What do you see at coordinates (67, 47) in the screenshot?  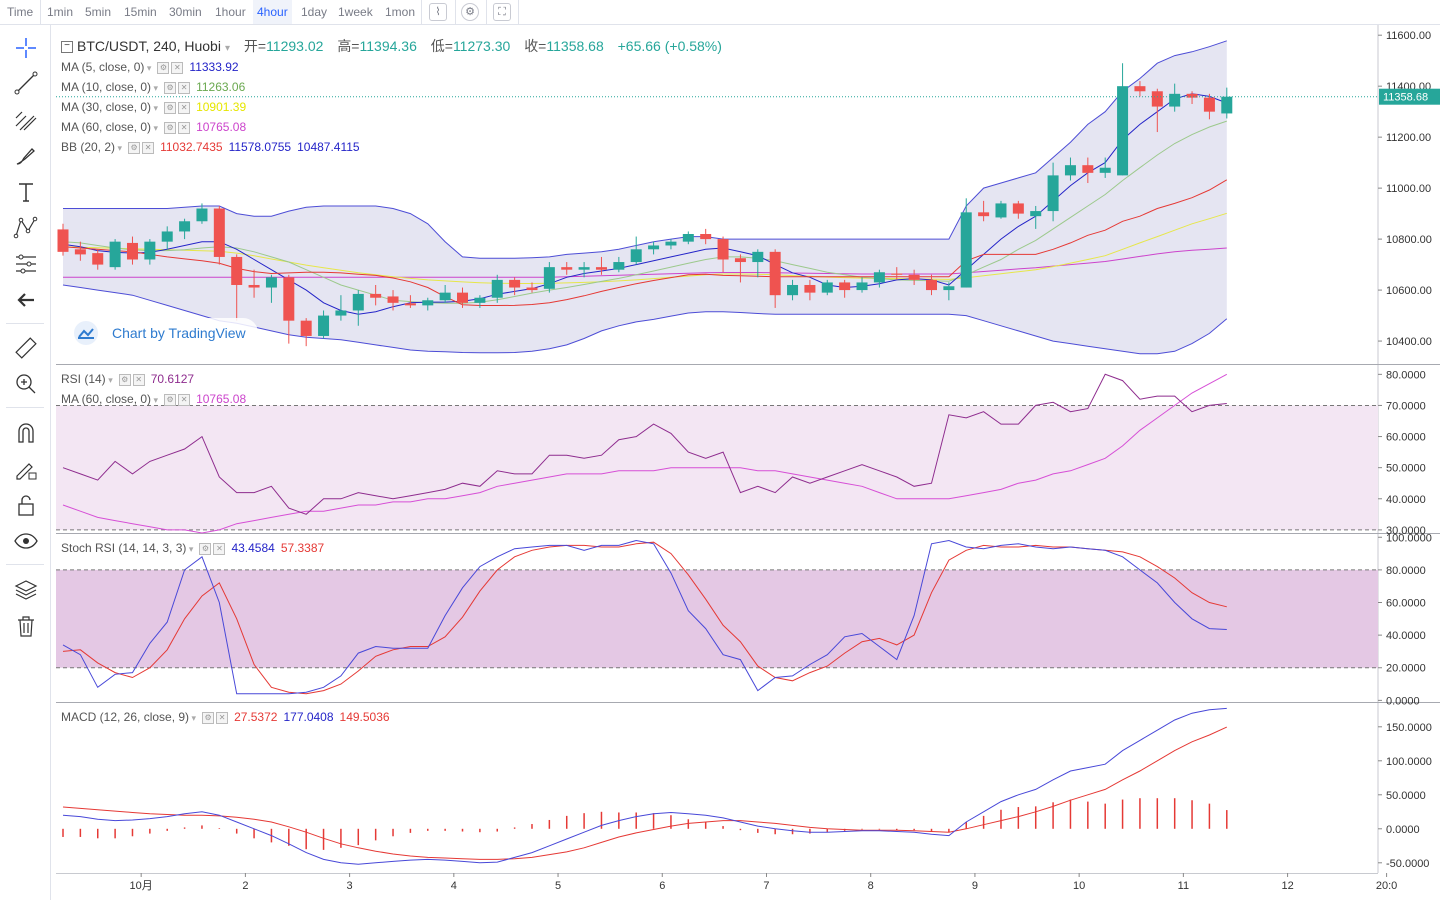 I see `collapse-icon: −` at bounding box center [67, 47].